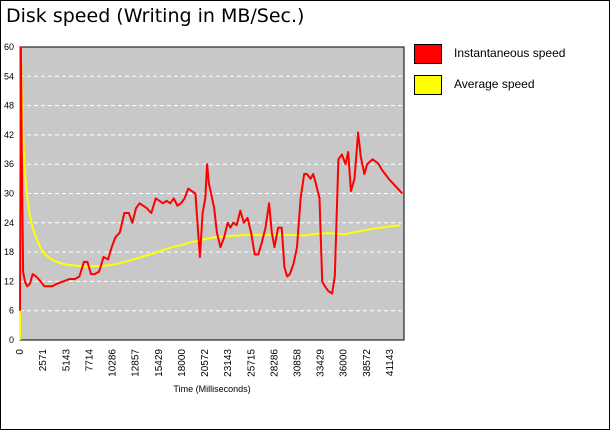  I want to click on y-tick-label: 36, so click(9, 164).